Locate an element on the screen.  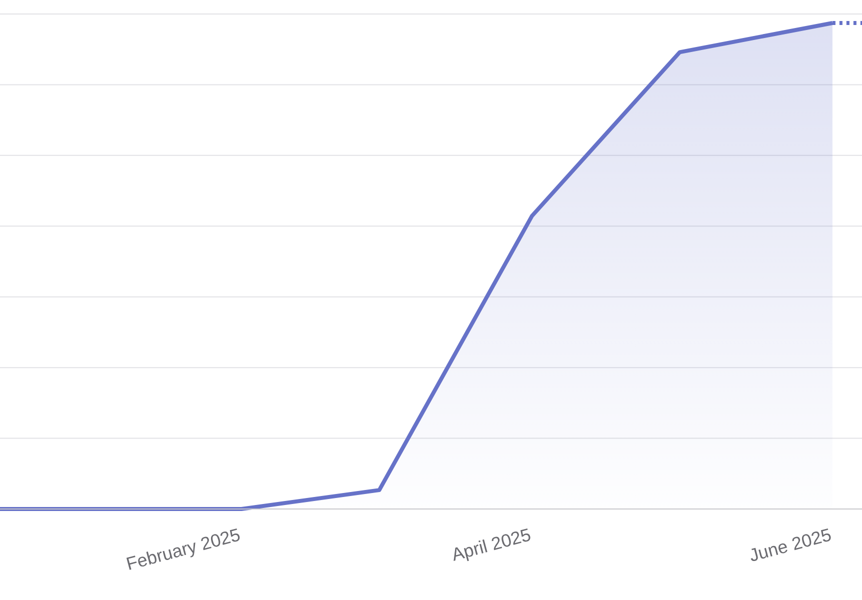
x-tick-label: April 2025 is located at coordinates (492, 544).